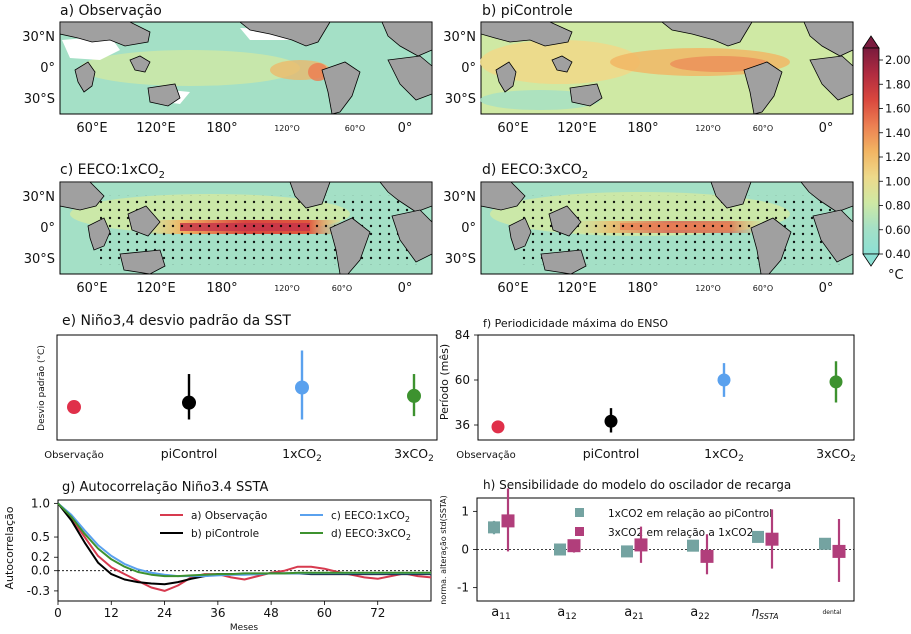 This screenshot has height=634, width=911. What do you see at coordinates (225, 534) in the screenshot?
I see `legend-label: b) piControle` at bounding box center [225, 534].